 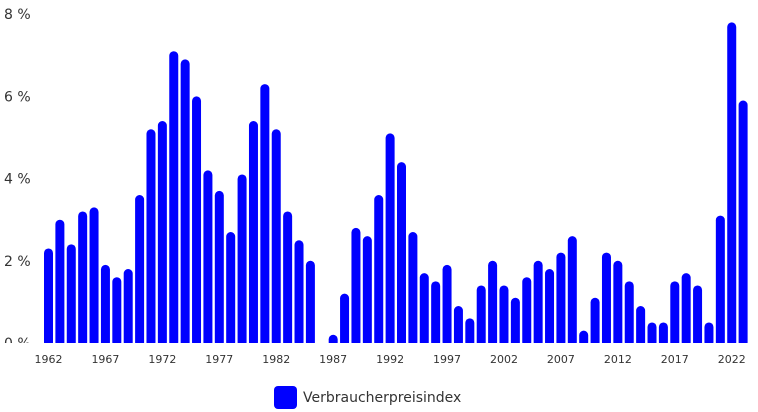 I want to click on bar-2014, so click(x=641, y=326).